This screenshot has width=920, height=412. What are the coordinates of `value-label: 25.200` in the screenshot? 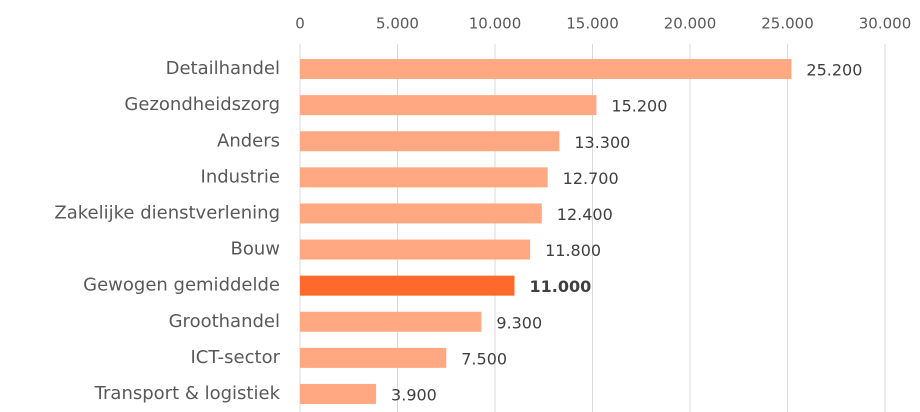 It's located at (834, 70).